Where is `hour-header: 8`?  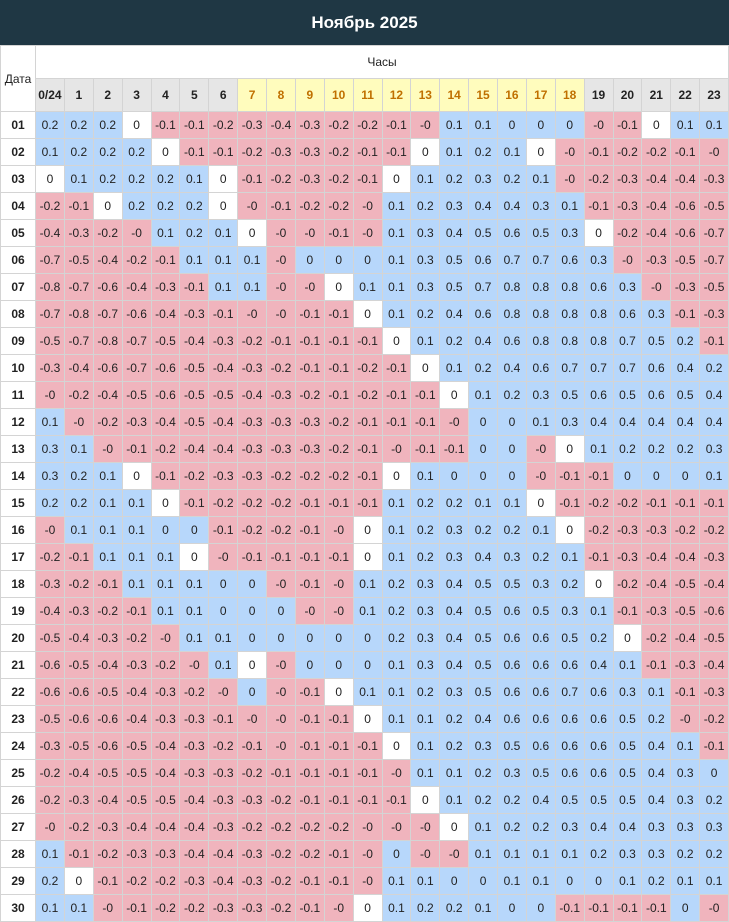 hour-header: 8 is located at coordinates (281, 95).